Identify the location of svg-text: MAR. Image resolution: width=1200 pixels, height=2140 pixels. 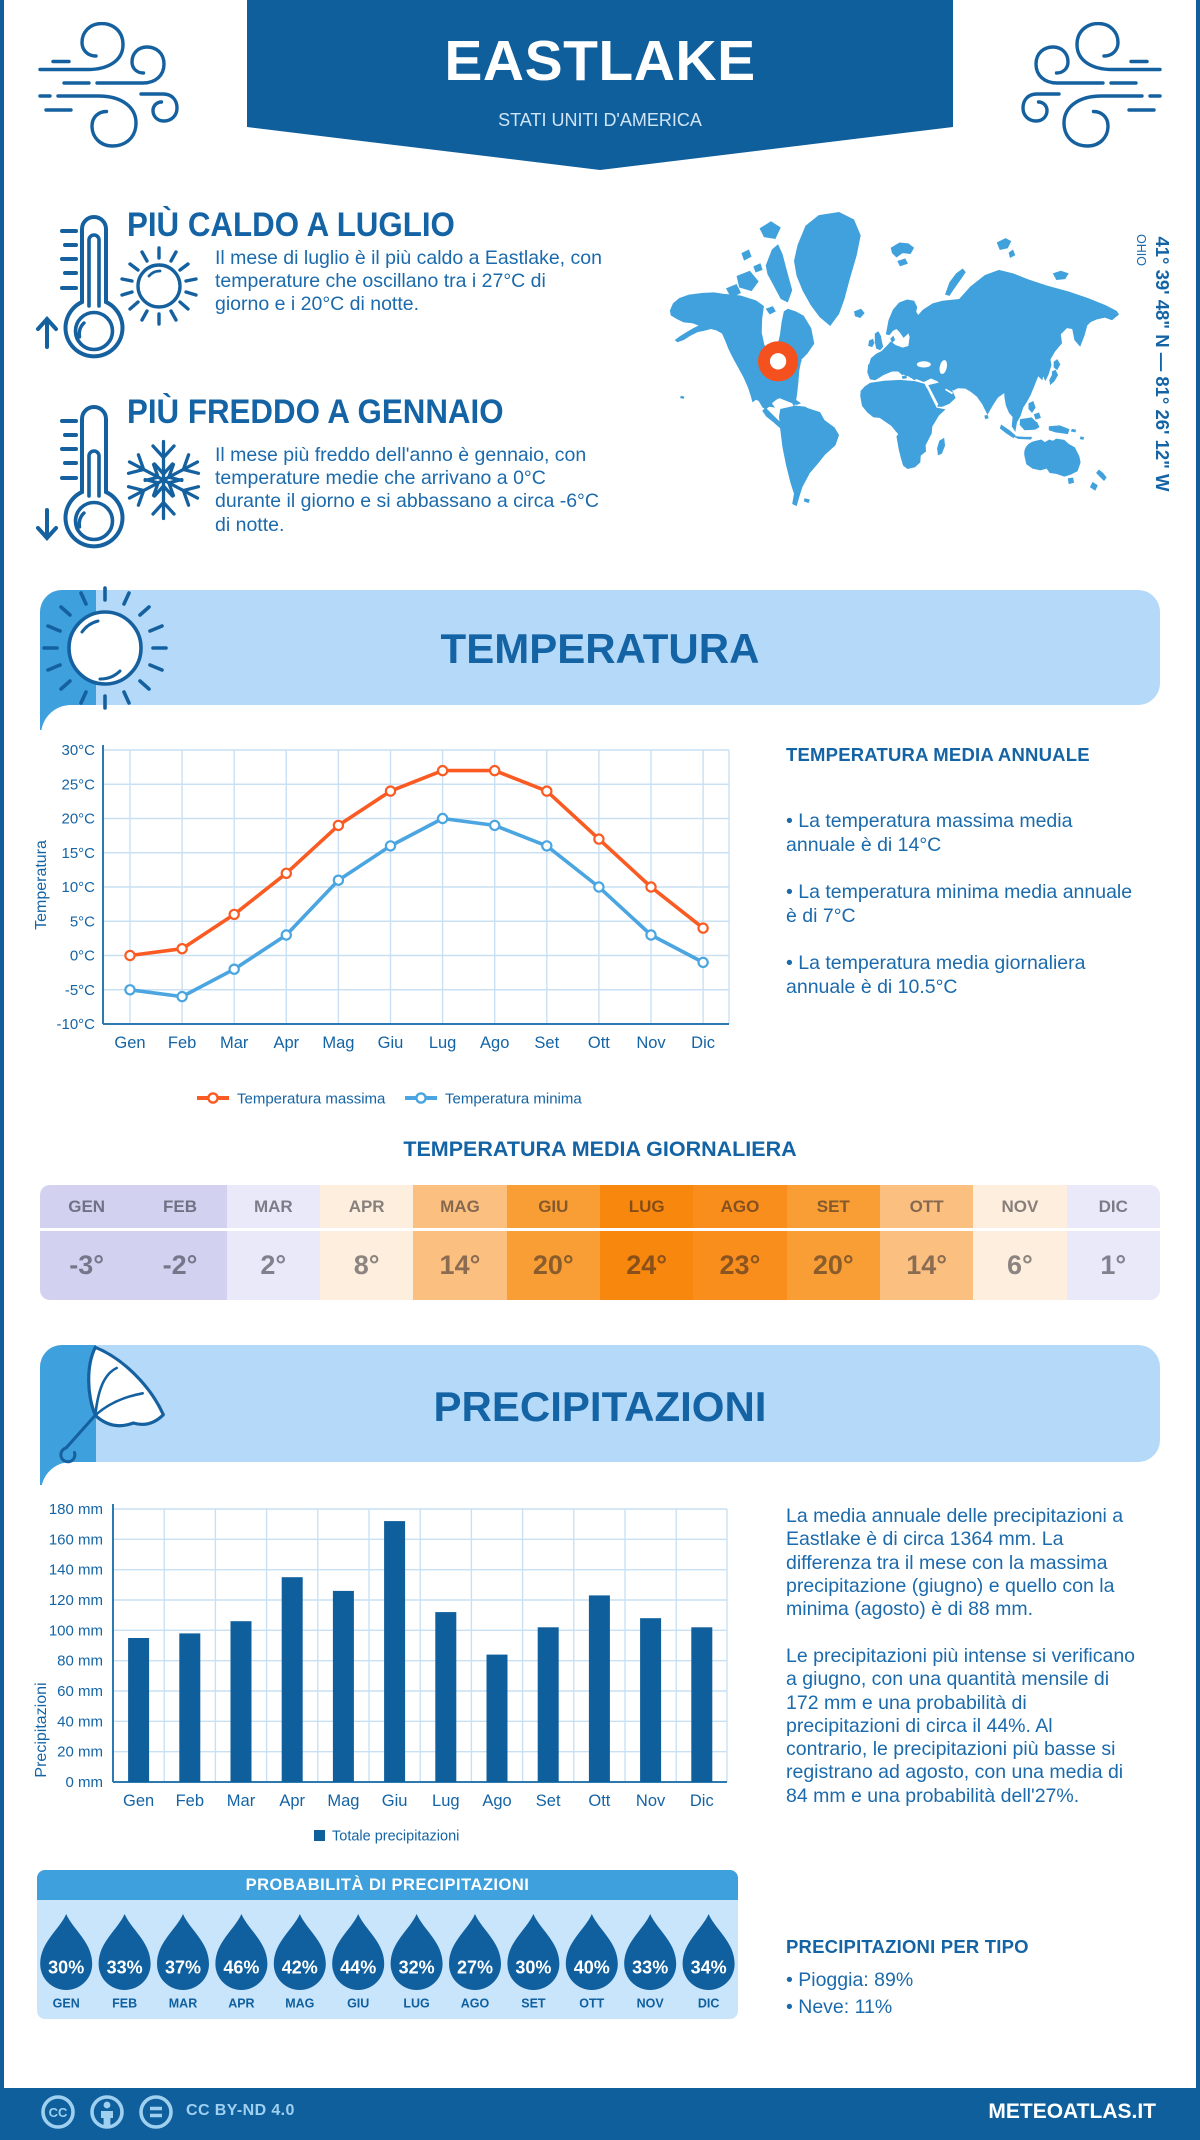
(183, 2004).